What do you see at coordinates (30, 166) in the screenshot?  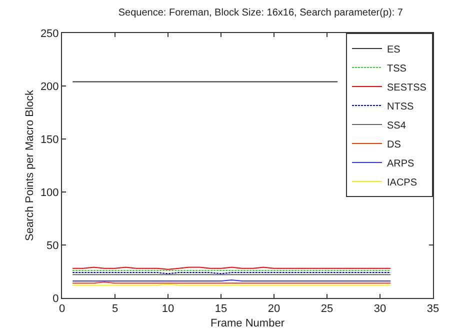 I see `y-axis-title: Search Points per Macro Block` at bounding box center [30, 166].